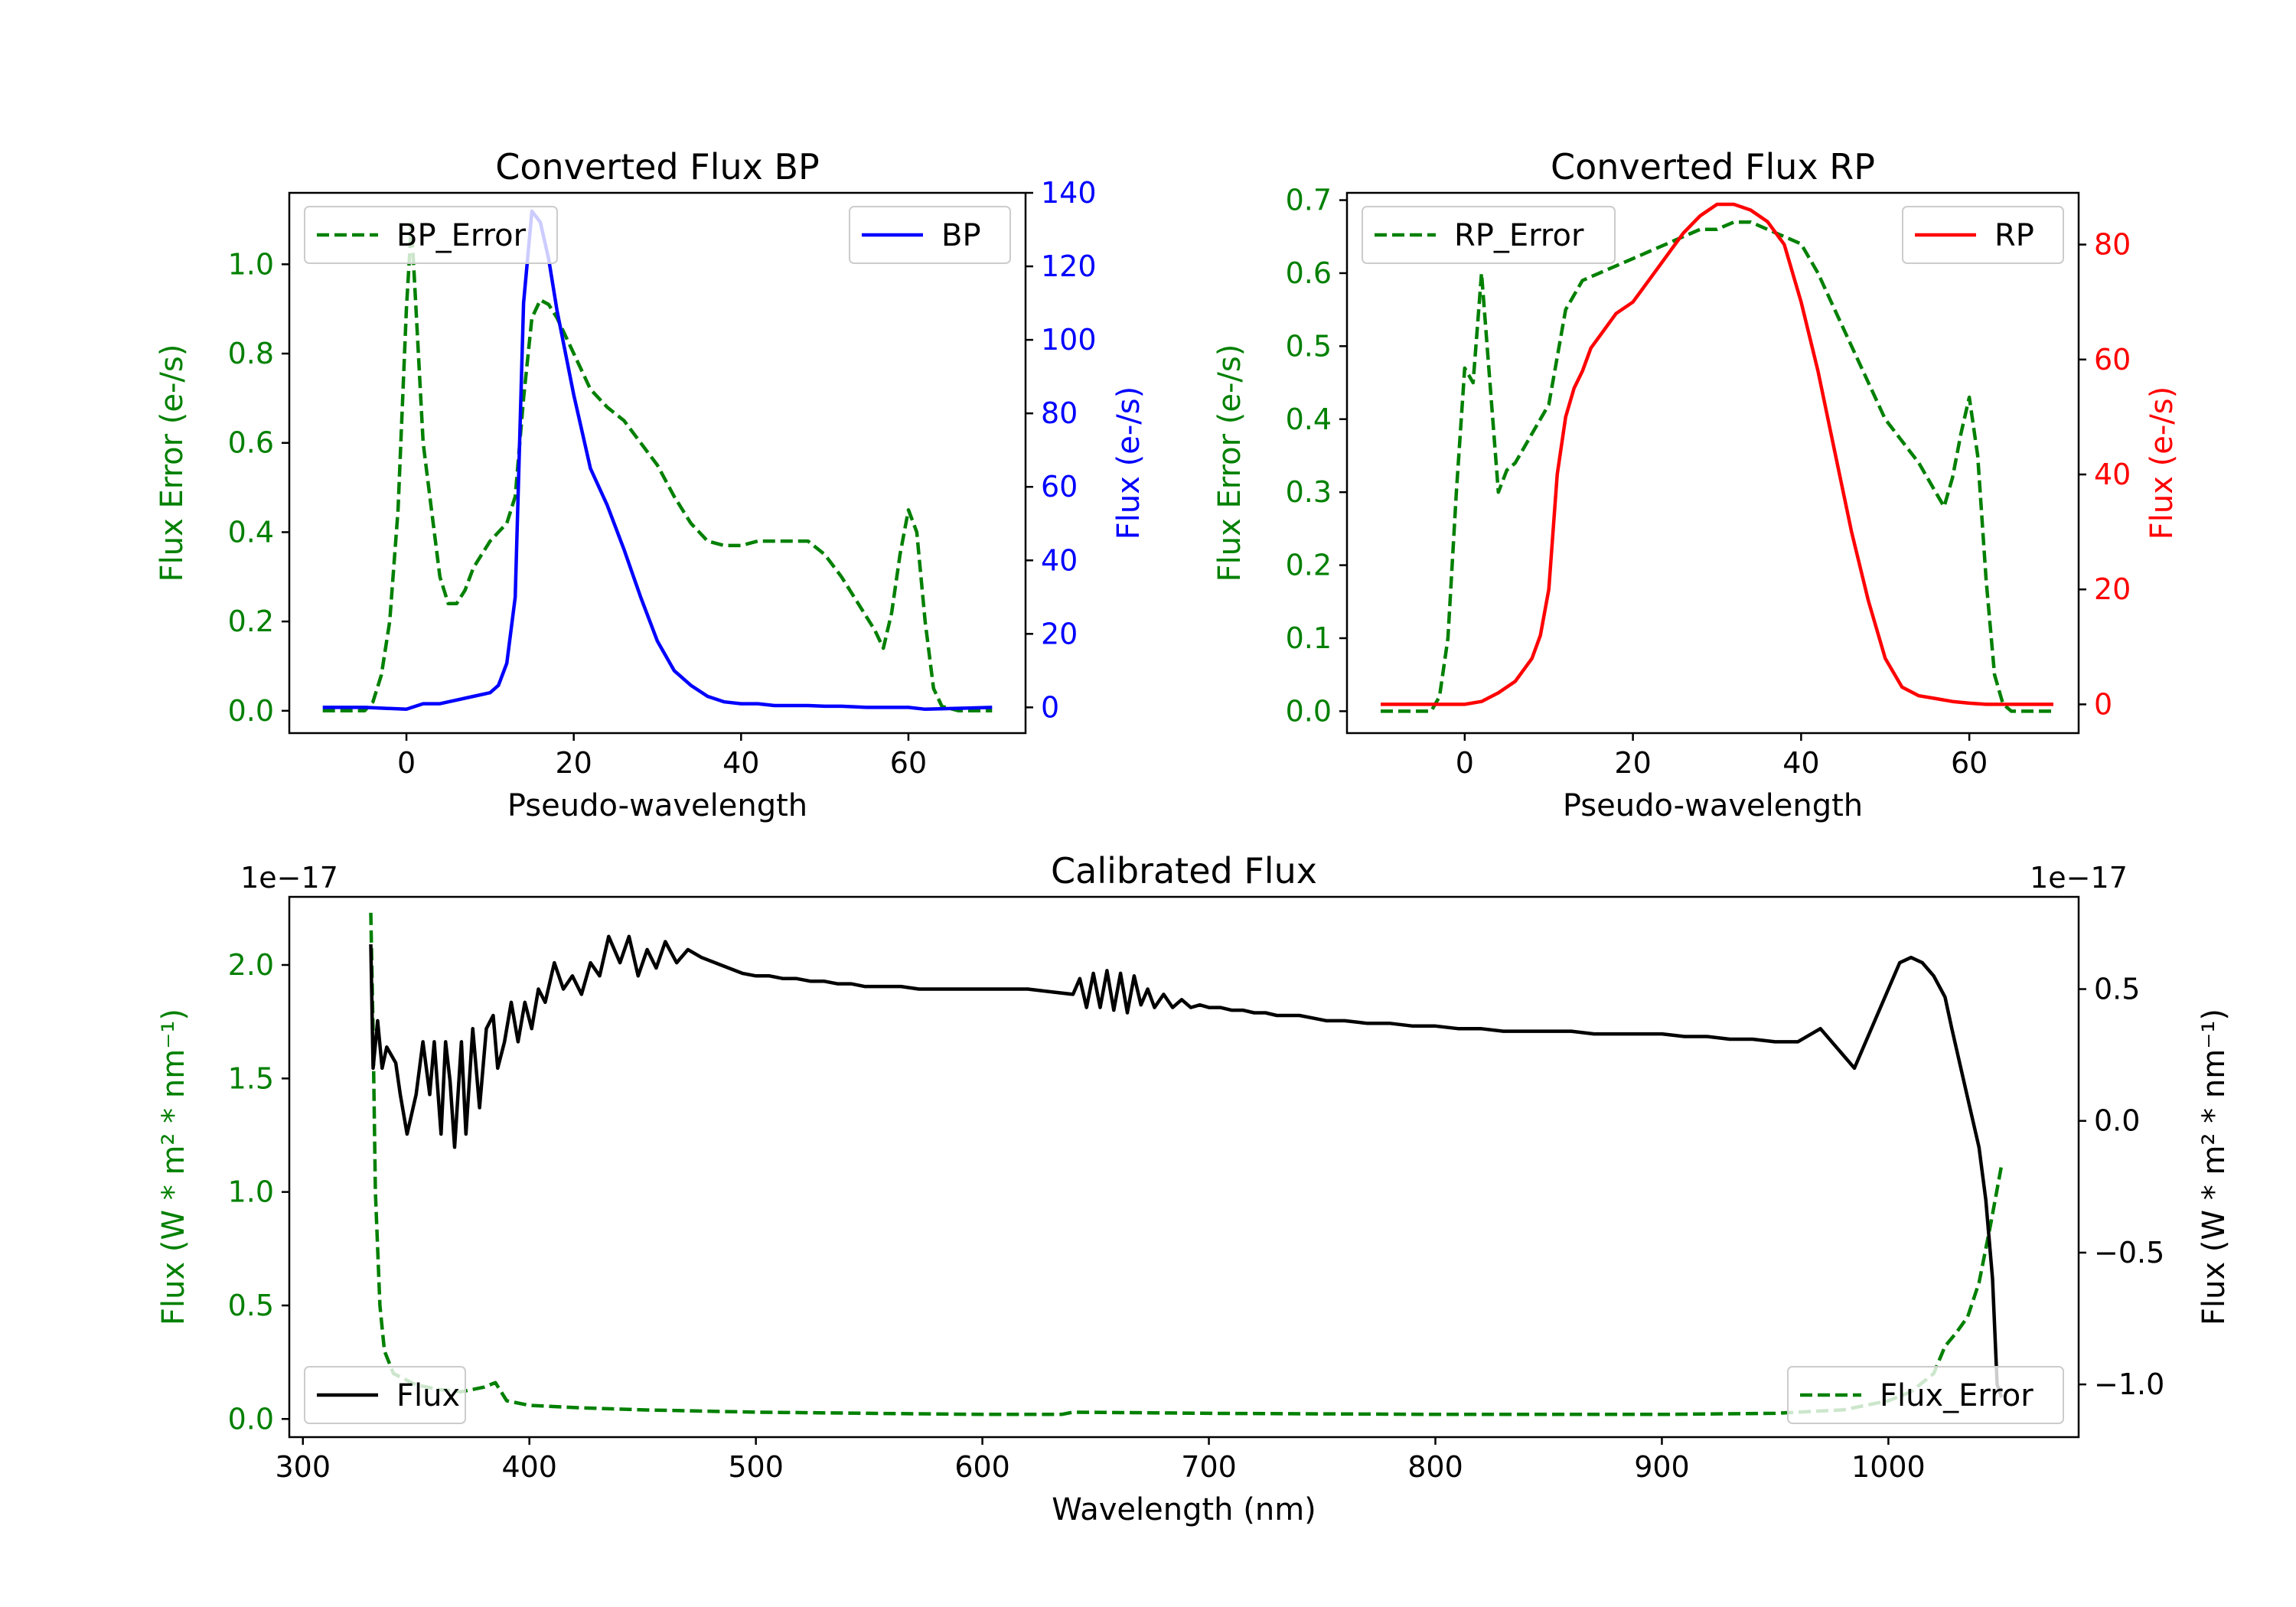  Describe the element at coordinates (1713, 805) in the screenshot. I see `rp-x-axis-label: Pseudo-wavelength` at that location.